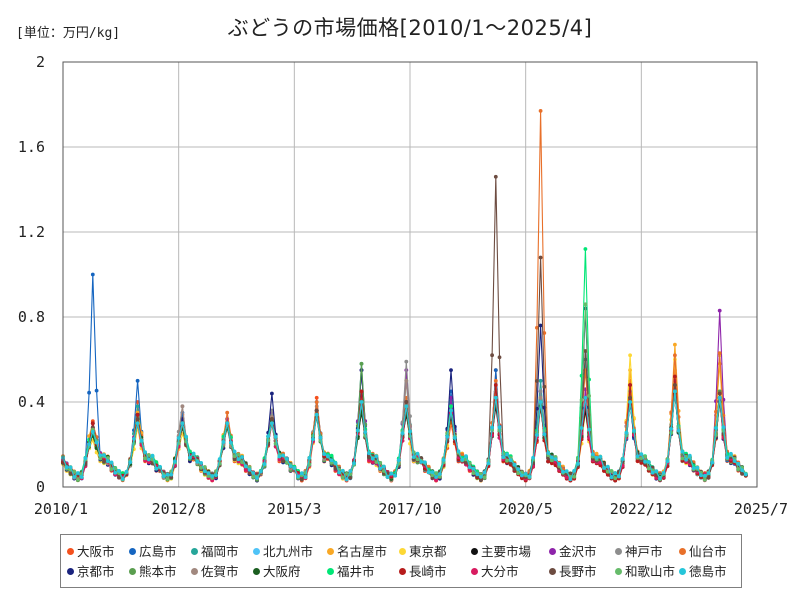 The width and height of the screenshot is (800, 600). Describe the element at coordinates (423, 570) in the screenshot. I see `legend-item: 長崎市` at that location.